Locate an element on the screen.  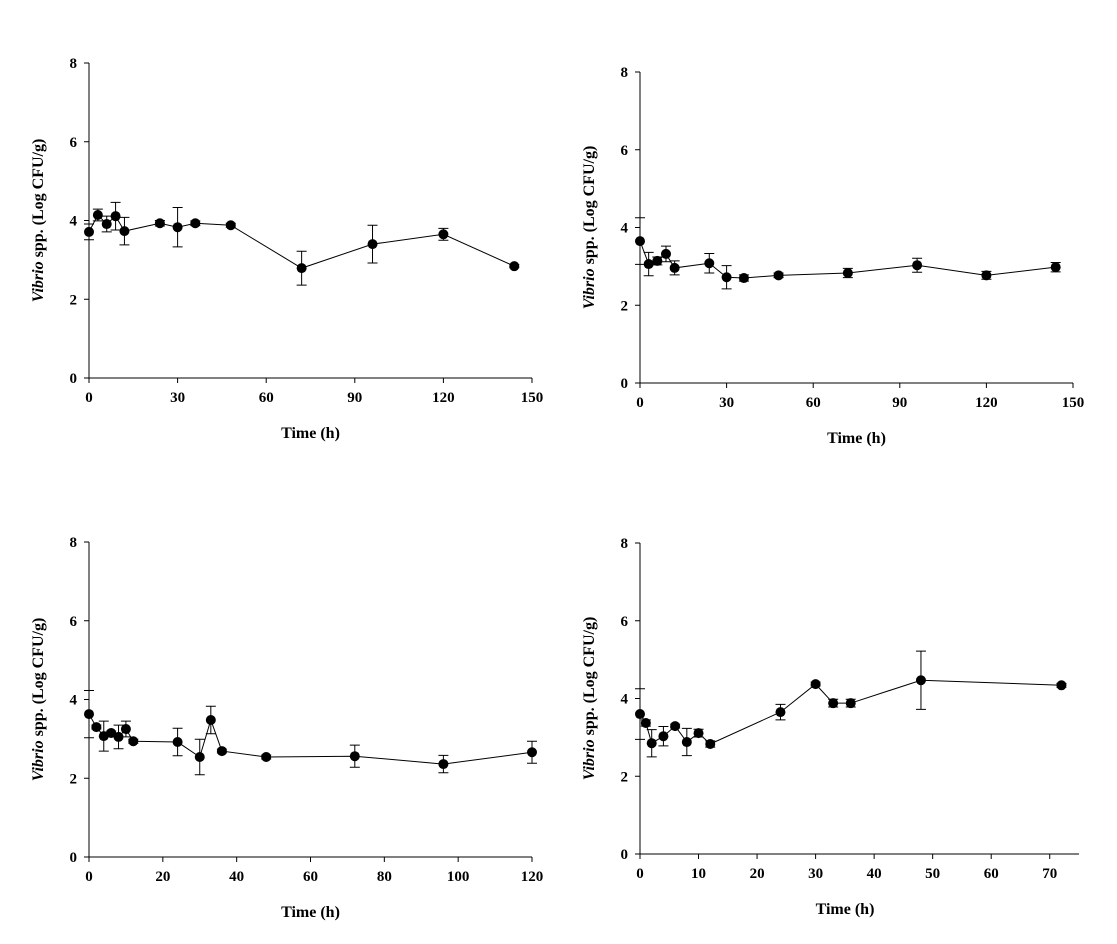
data-line is located at coordinates (310, 739).